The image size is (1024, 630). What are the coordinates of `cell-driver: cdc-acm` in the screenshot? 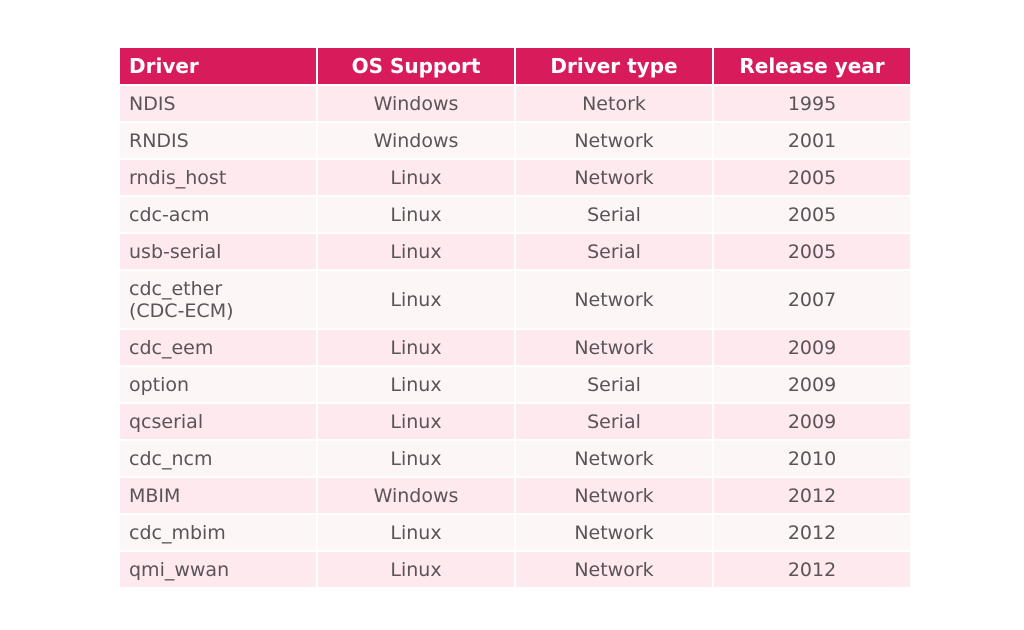 It's located at (218, 214).